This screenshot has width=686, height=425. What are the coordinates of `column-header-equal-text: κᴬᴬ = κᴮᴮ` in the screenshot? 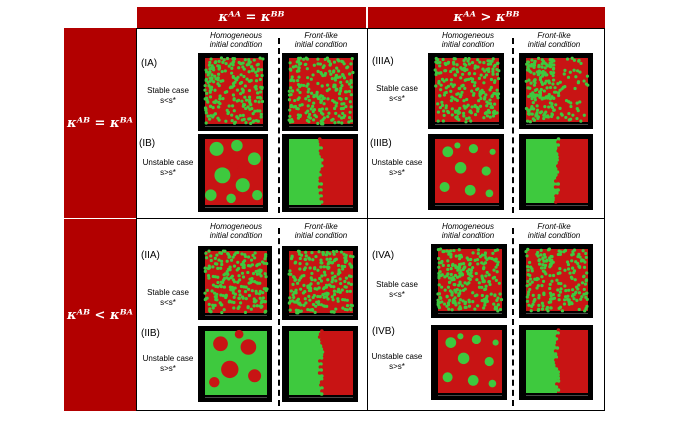 It's located at (251, 17).